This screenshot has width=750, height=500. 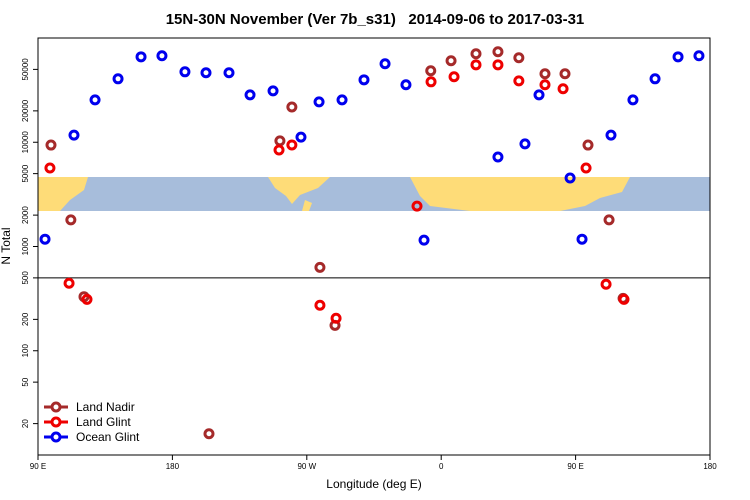 What do you see at coordinates (25, 69) in the screenshot?
I see `y-tick-label: 50000` at bounding box center [25, 69].